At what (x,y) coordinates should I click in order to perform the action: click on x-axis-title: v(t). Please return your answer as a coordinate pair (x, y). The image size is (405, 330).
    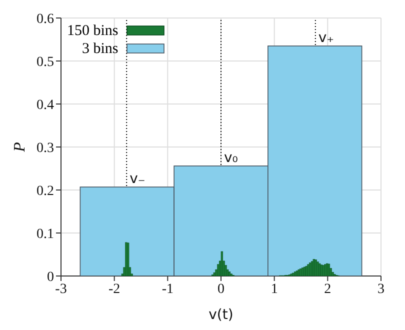
    Looking at the image, I should click on (221, 315).